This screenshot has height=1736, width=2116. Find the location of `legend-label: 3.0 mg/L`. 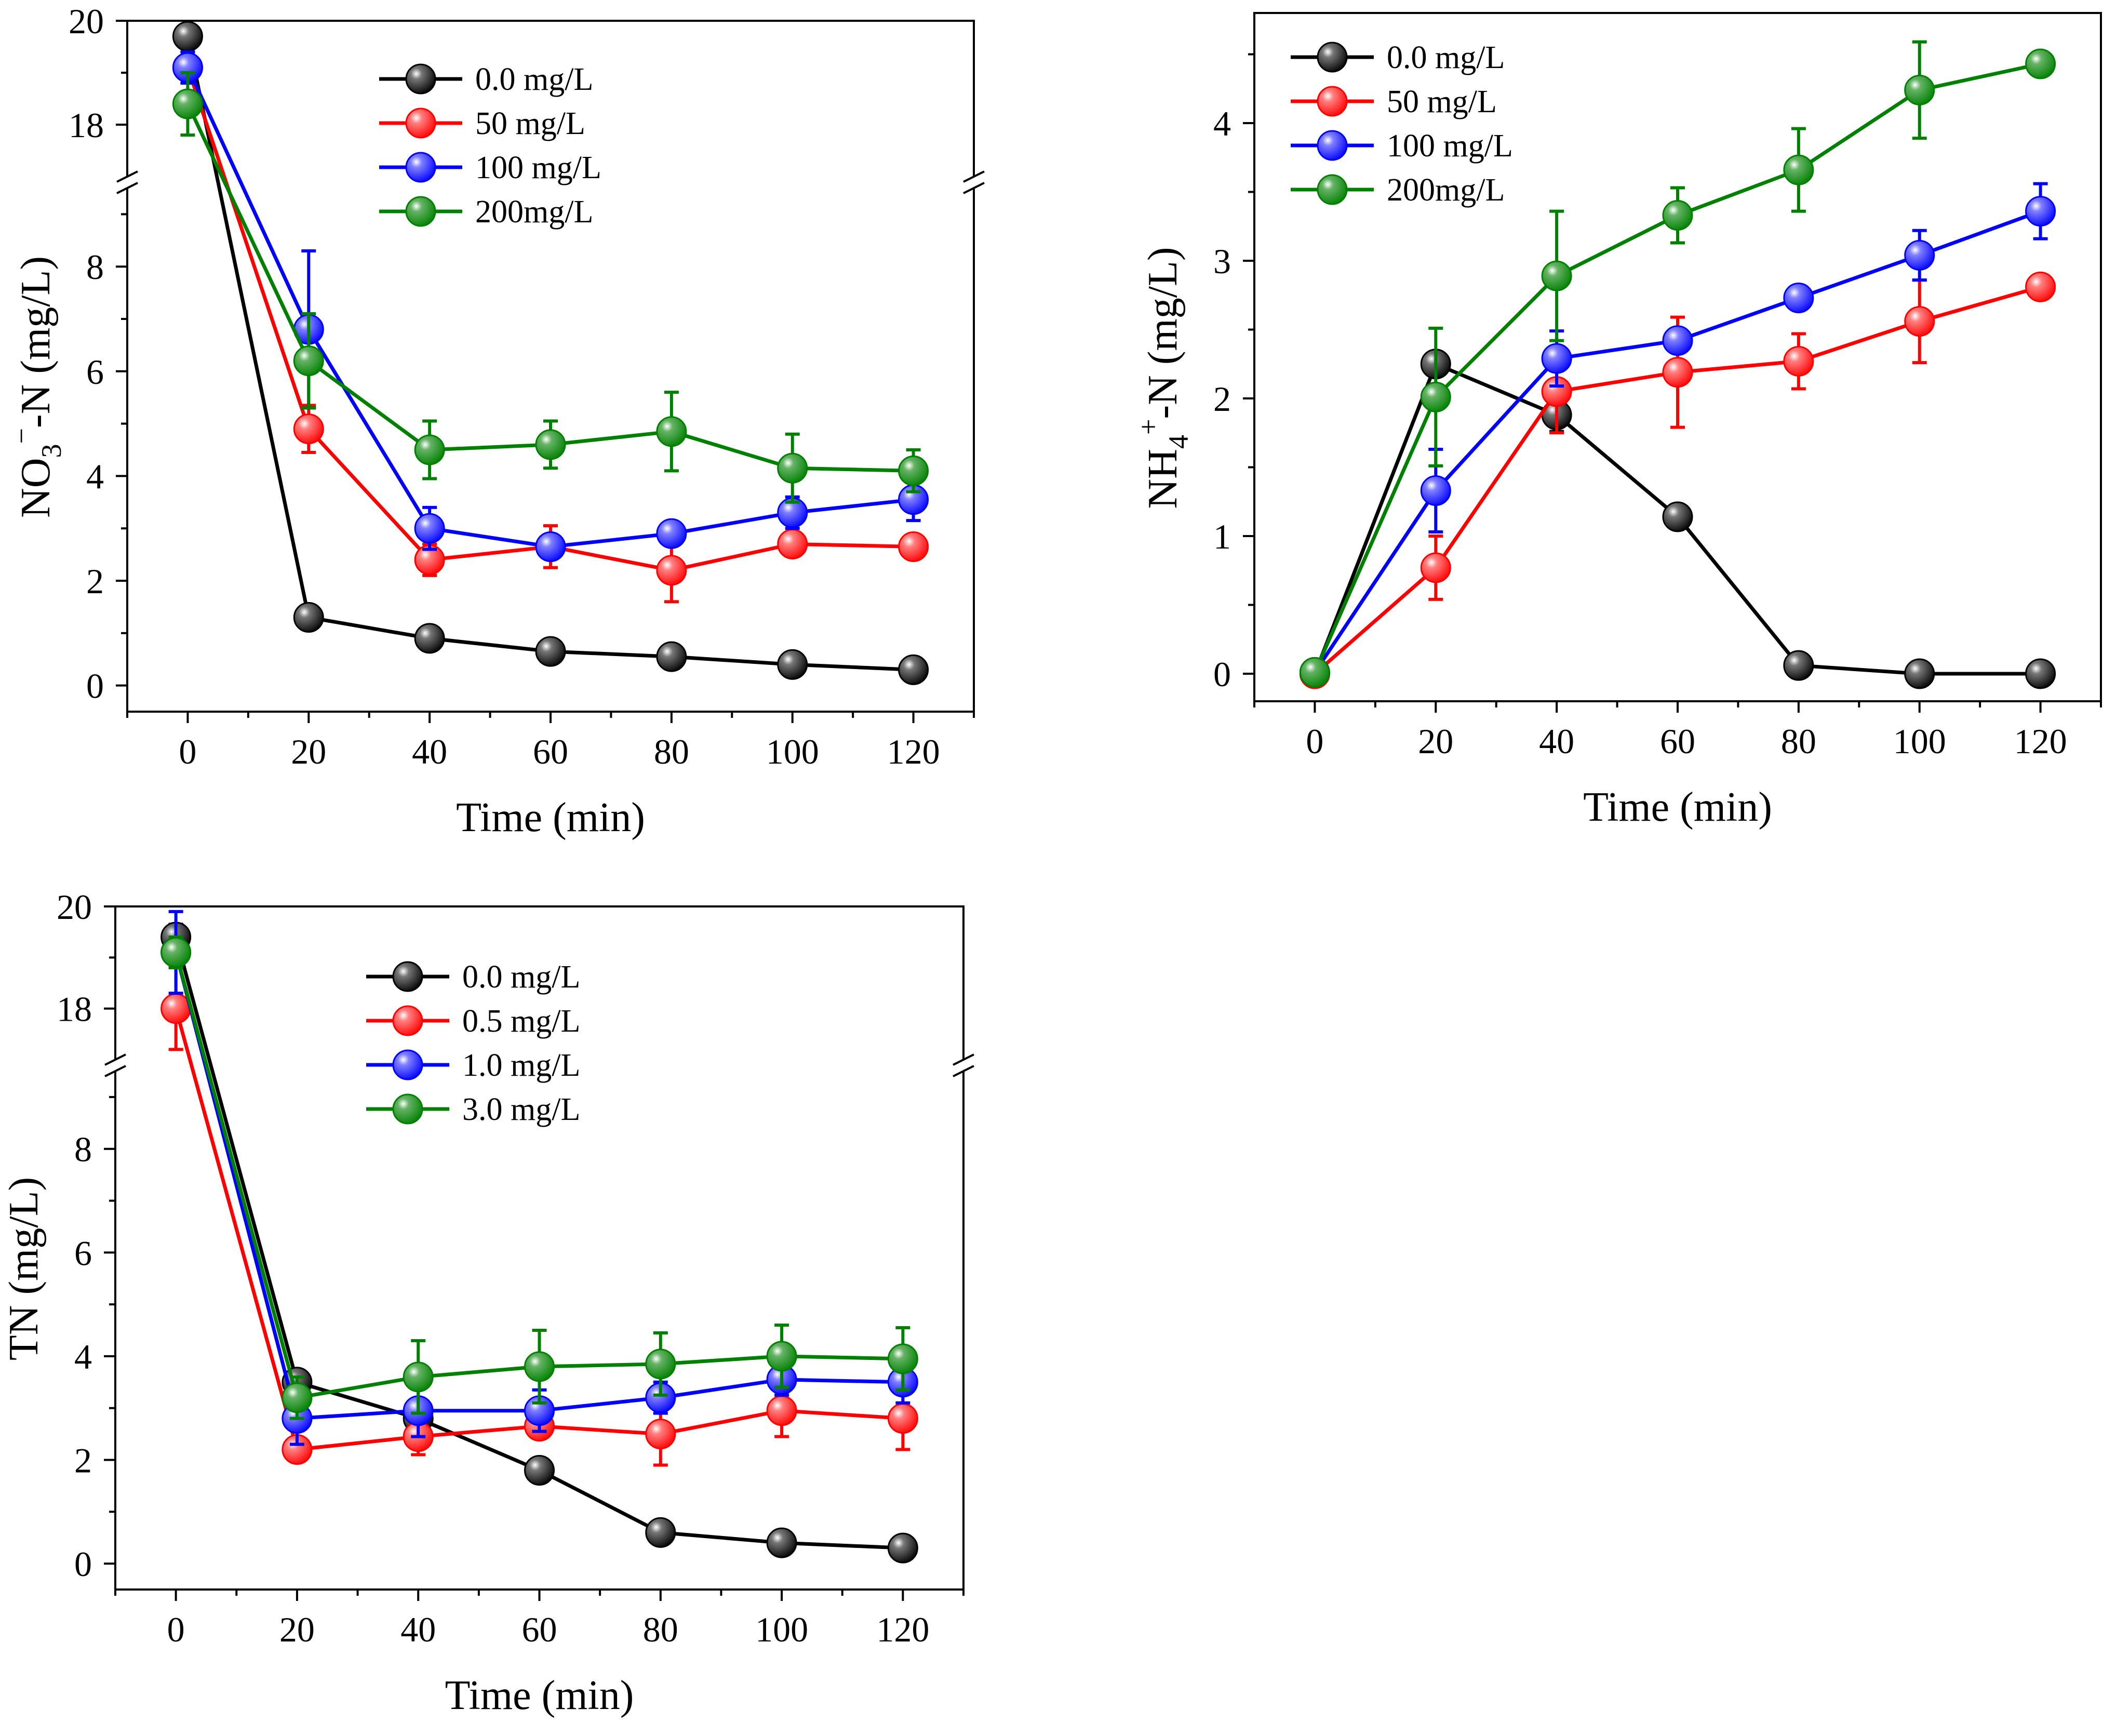

legend-label: 3.0 mg/L is located at coordinates (521, 1109).